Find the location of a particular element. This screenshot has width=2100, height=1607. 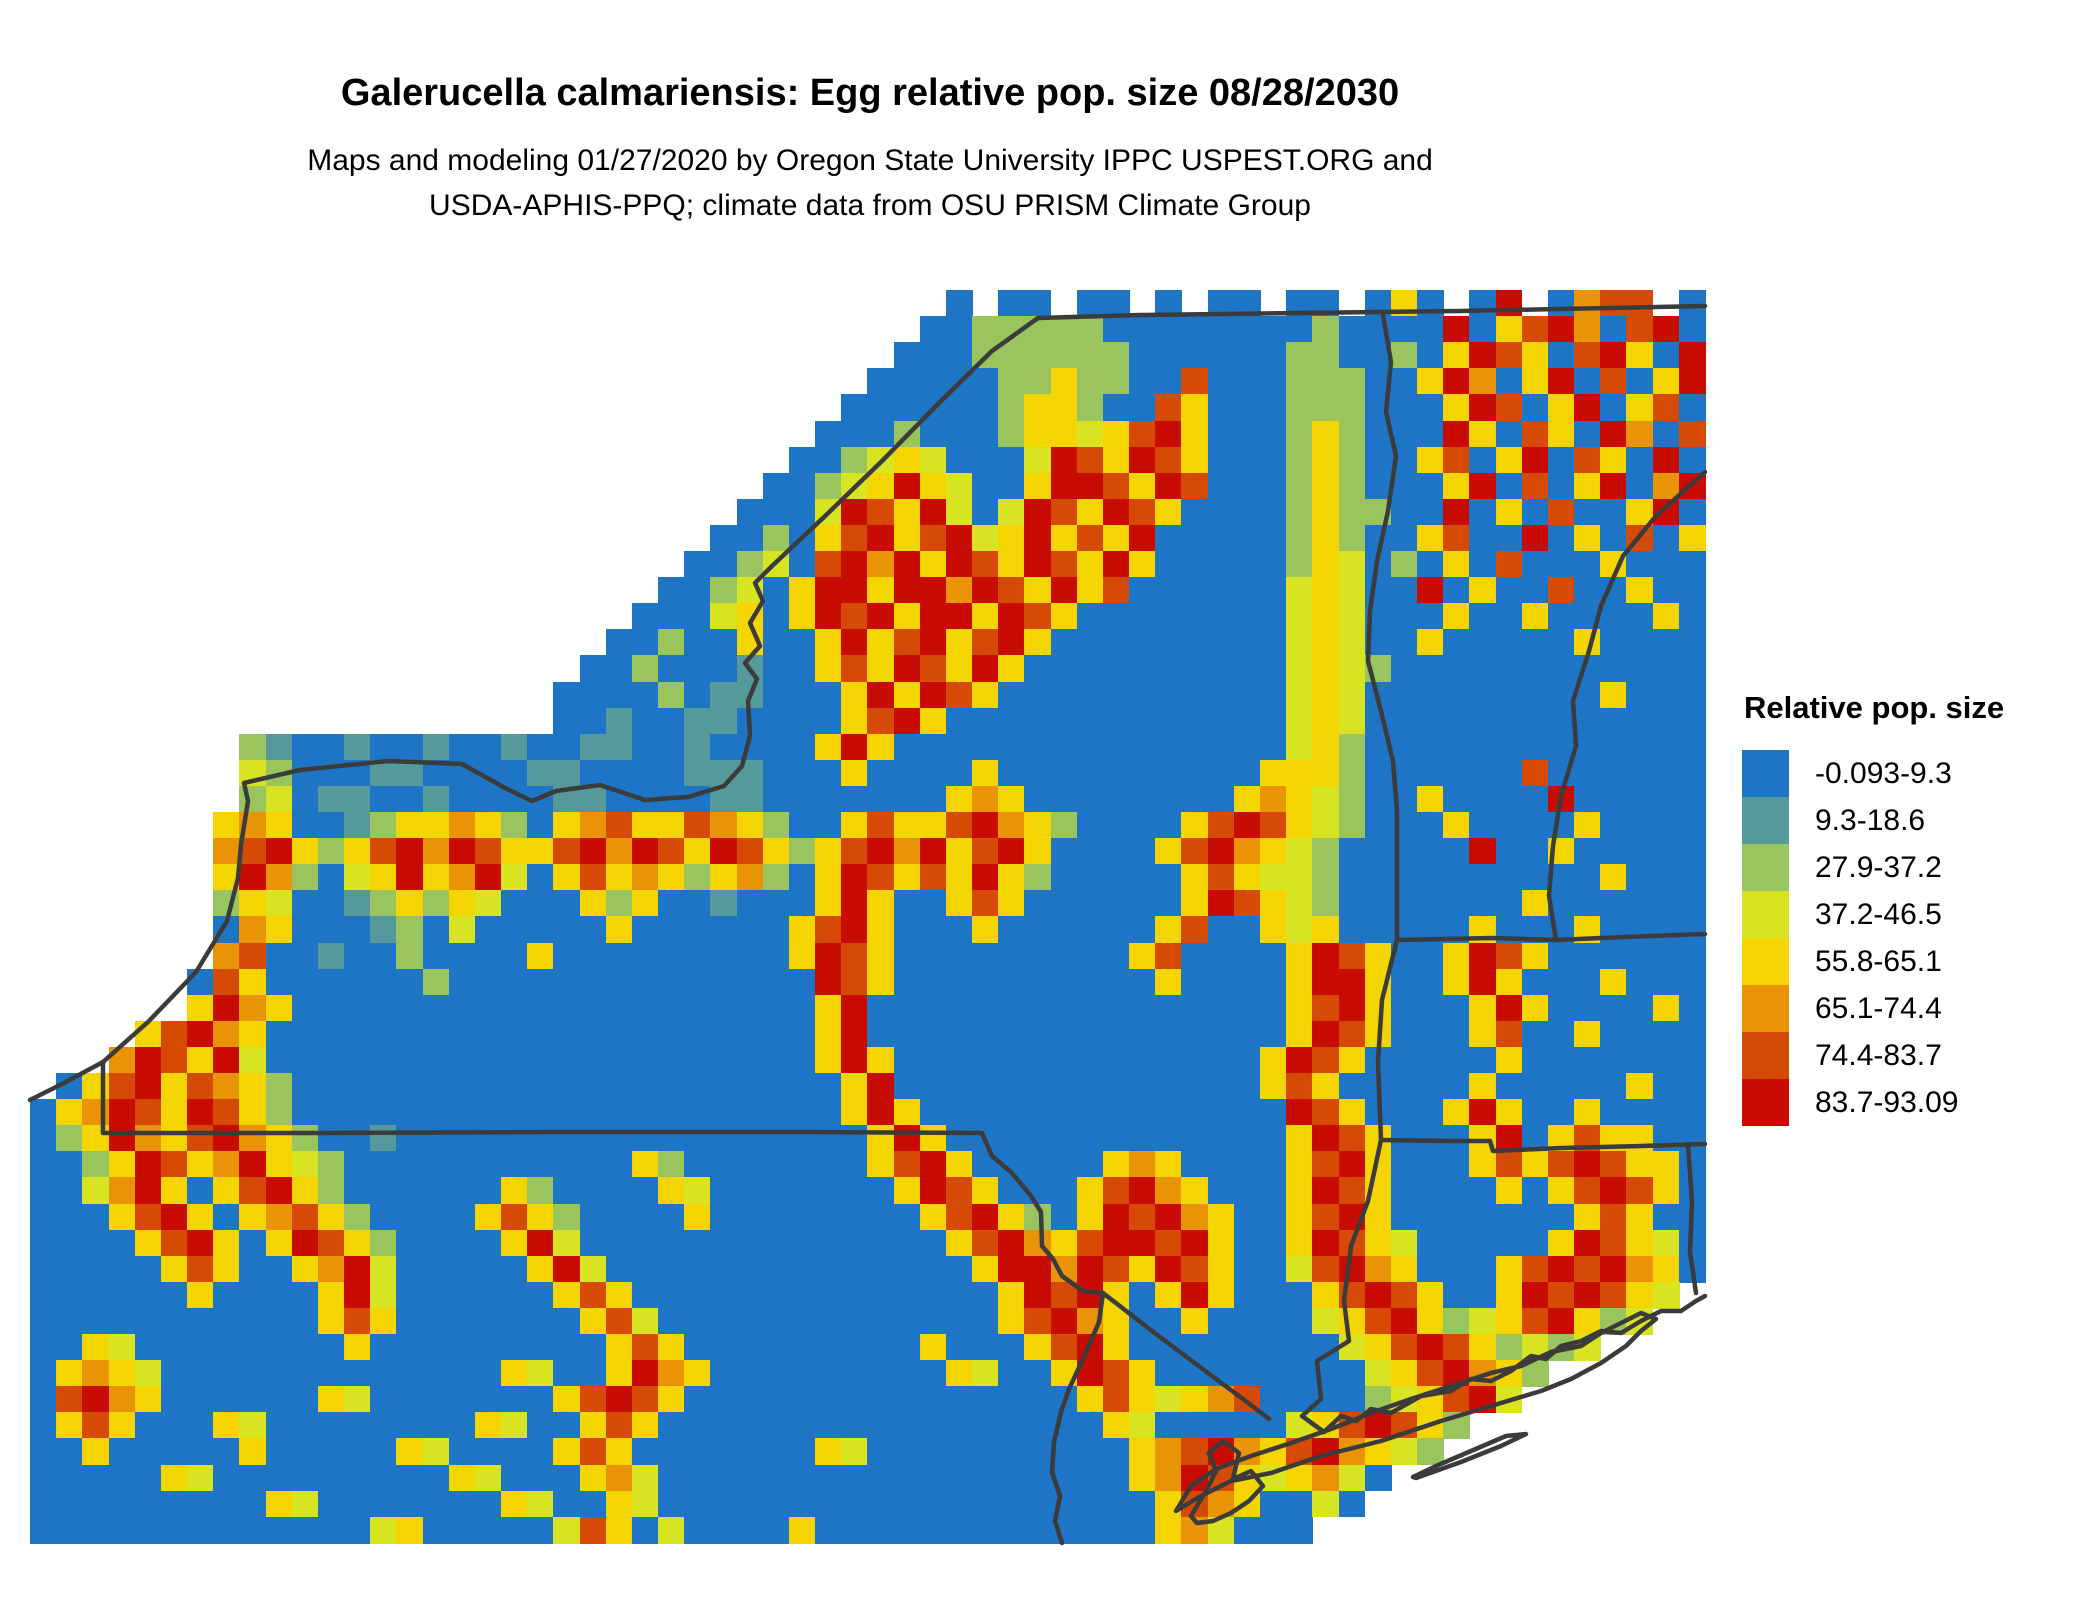

legend-range-label: 37.2-46.5 is located at coordinates (1878, 914).